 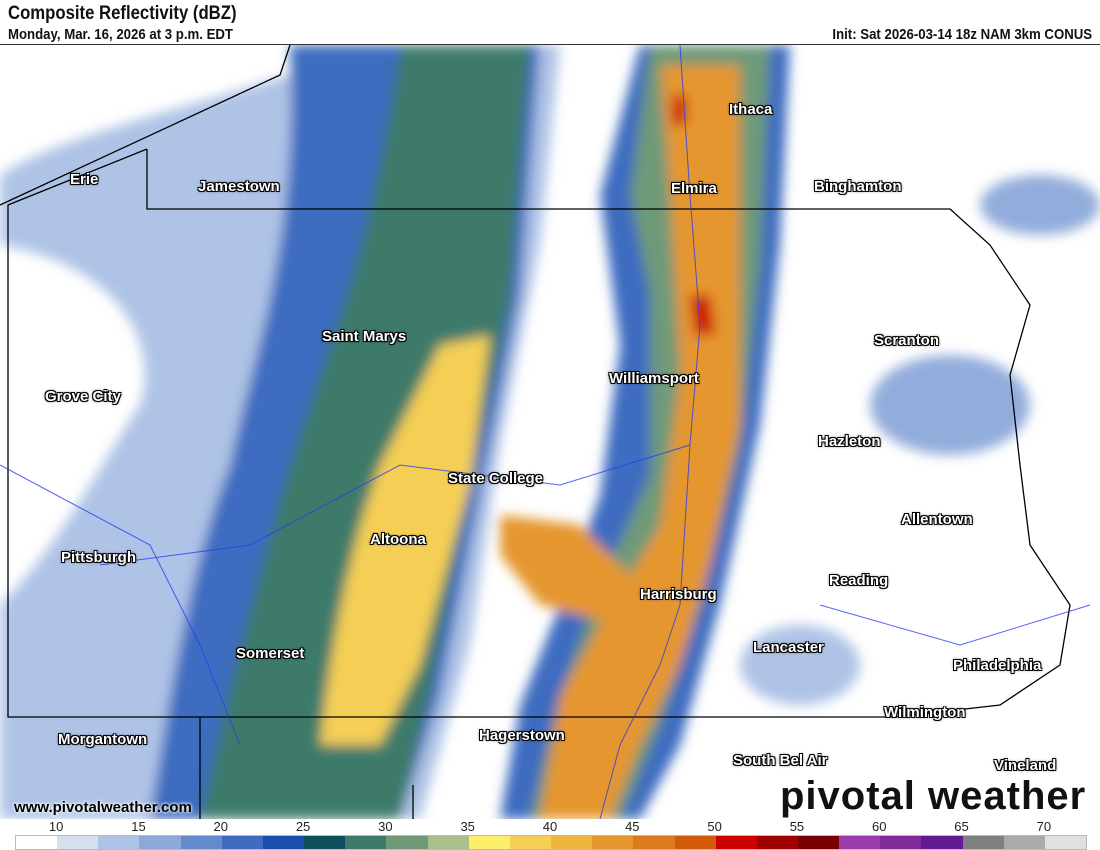 What do you see at coordinates (103, 807) in the screenshot?
I see `watermark-url: www.pivotalweather.com` at bounding box center [103, 807].